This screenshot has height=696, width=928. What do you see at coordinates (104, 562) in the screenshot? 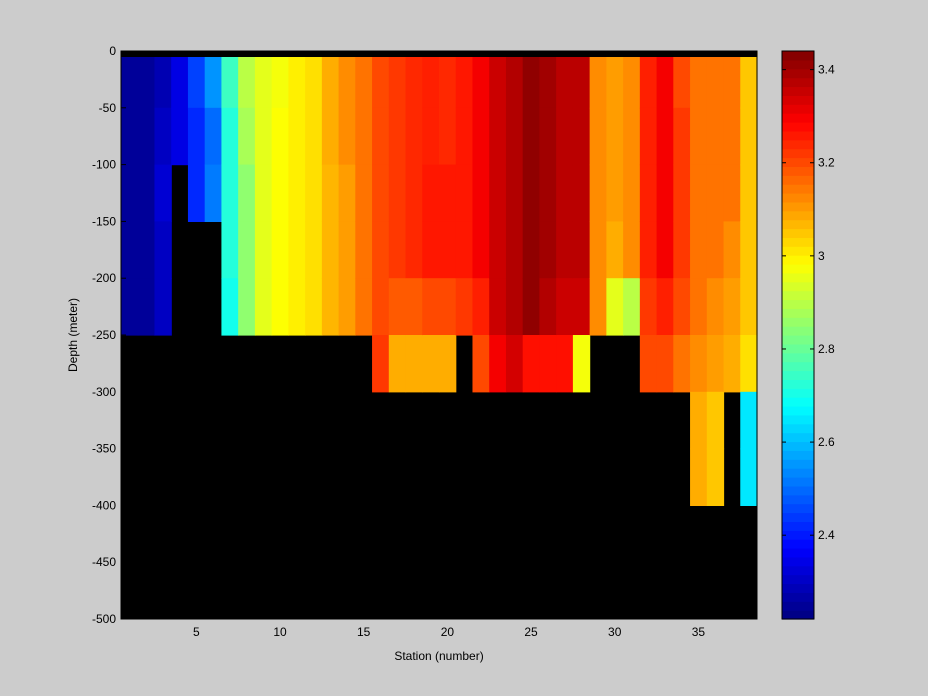
I see `y-tick-label: -450` at bounding box center [104, 562].